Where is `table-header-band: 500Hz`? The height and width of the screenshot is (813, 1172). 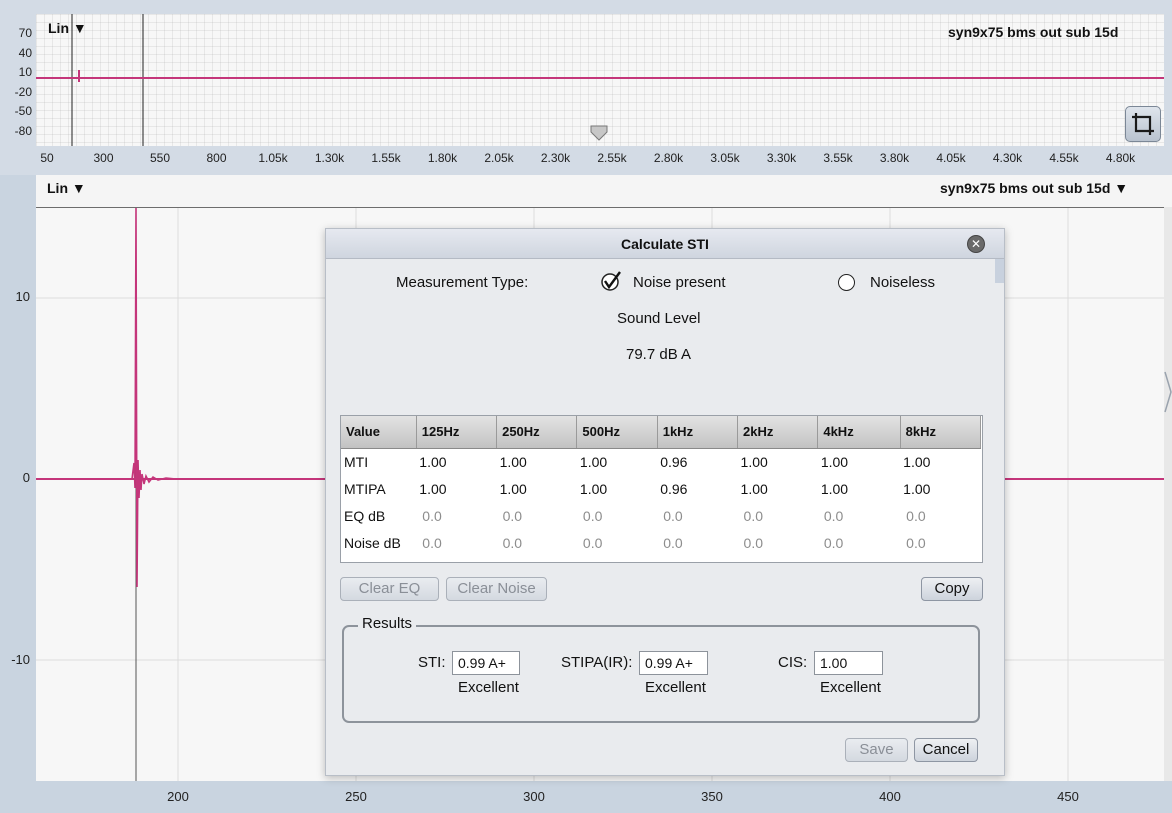
table-header-band: 500Hz is located at coordinates (617, 432).